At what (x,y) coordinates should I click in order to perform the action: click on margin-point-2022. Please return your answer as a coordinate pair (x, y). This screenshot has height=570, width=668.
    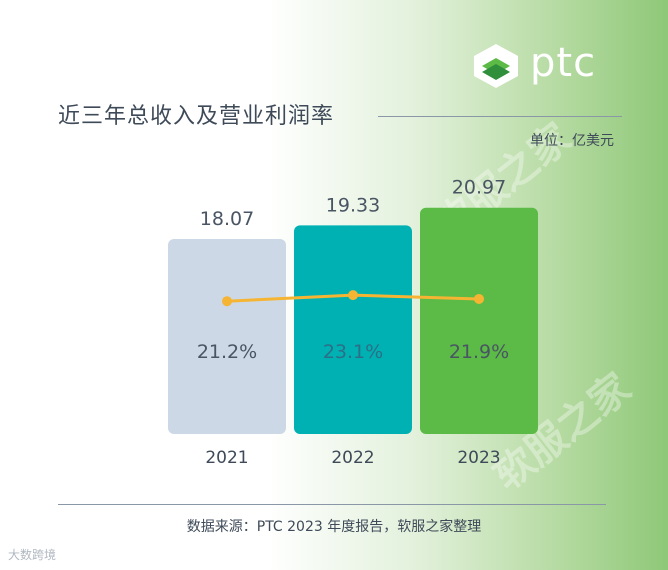
    Looking at the image, I should click on (353, 295).